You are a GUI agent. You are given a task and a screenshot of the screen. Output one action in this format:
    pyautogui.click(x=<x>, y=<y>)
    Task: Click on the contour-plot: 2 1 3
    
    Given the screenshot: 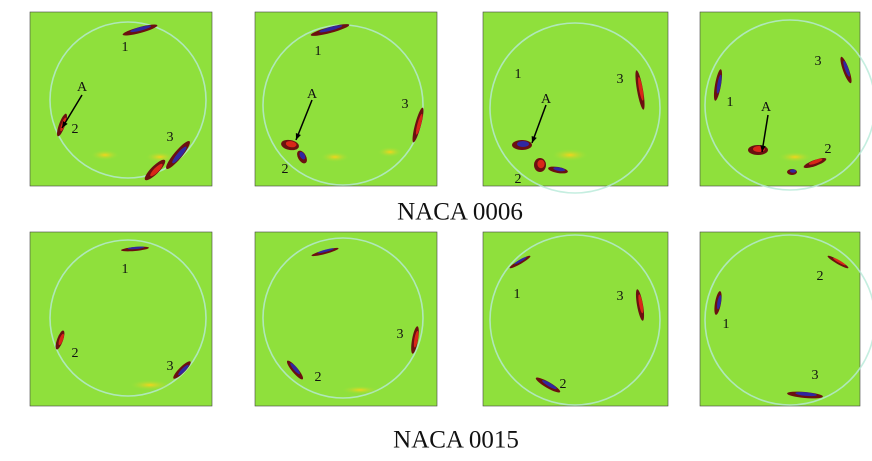 What is the action you would take?
    pyautogui.click(x=785, y=319)
    